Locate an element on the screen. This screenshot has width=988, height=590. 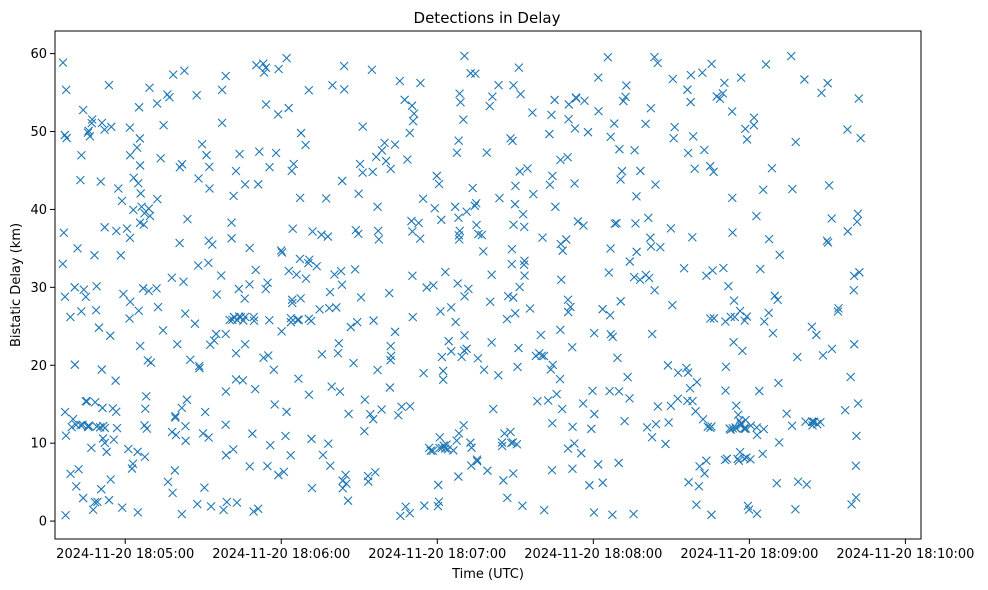
x-tick-label: 2024-11-20 18:08:00 is located at coordinates (593, 554).